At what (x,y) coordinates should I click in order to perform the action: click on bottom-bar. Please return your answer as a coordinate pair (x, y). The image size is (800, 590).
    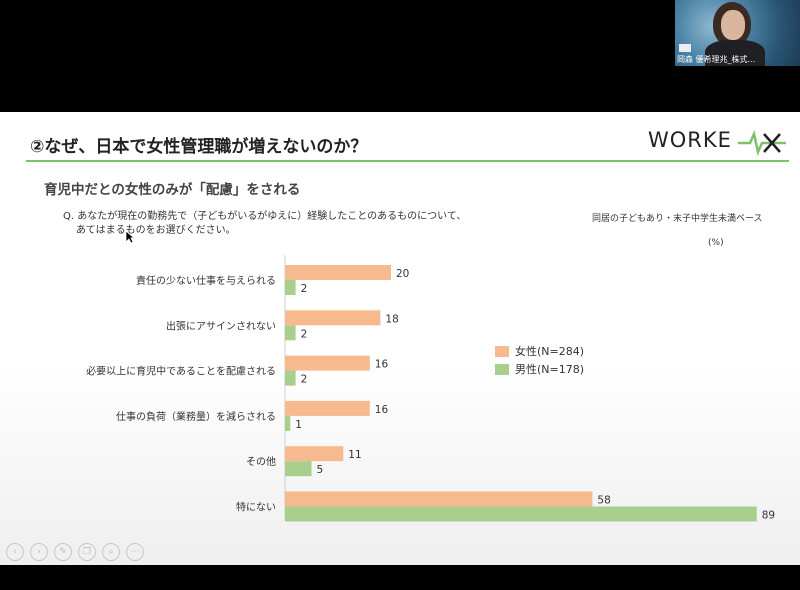
    Looking at the image, I should click on (400, 577).